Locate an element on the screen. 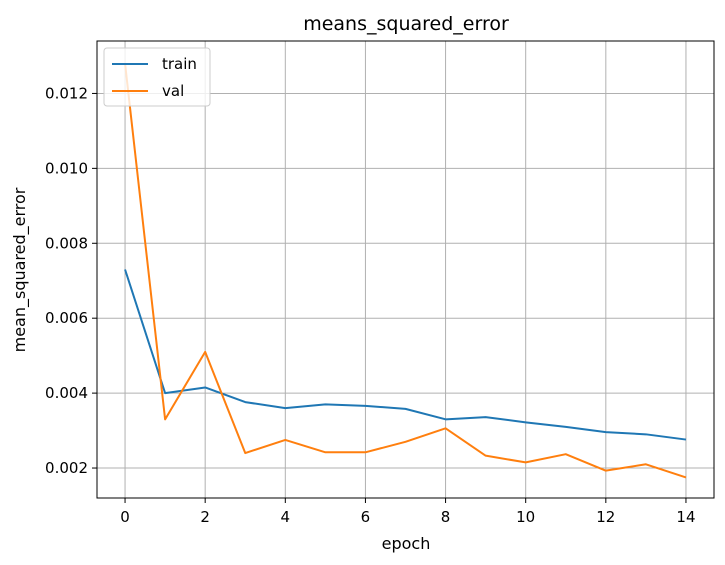 Image resolution: width=725 pixels, height=565 pixels. y-tick-label: 0.010 is located at coordinates (66, 168).